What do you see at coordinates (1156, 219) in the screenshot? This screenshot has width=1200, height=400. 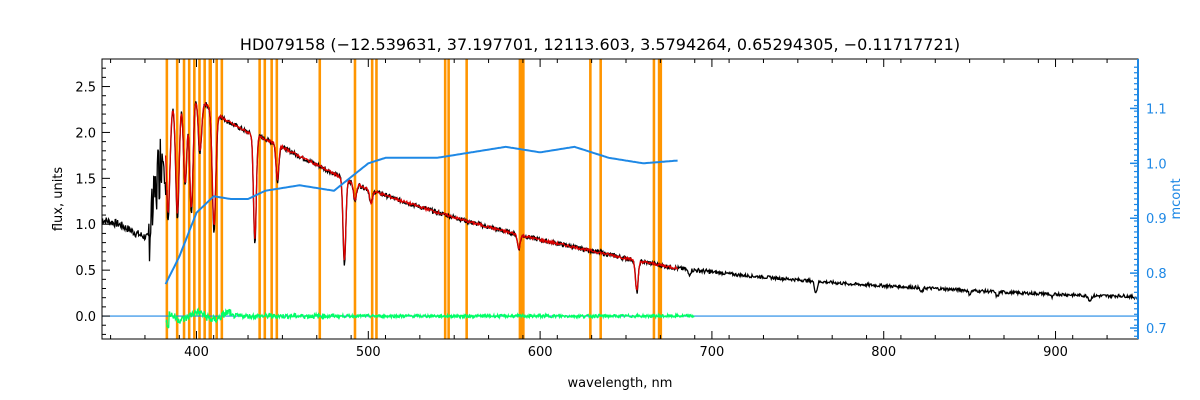 I see `y2-tick-label: 0.9` at bounding box center [1156, 219].